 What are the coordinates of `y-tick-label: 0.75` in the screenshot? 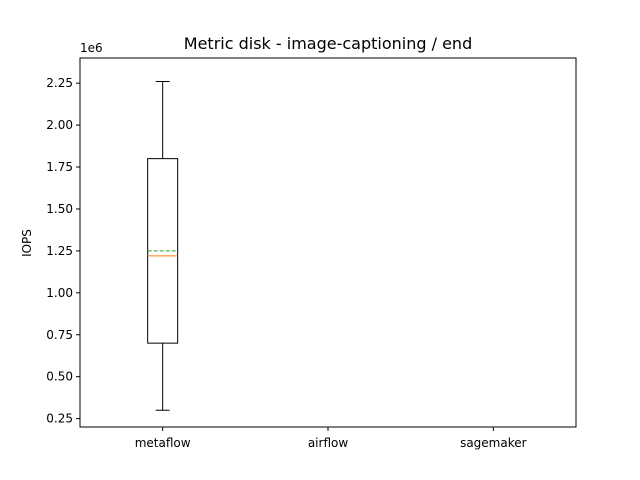 It's located at (59, 335).